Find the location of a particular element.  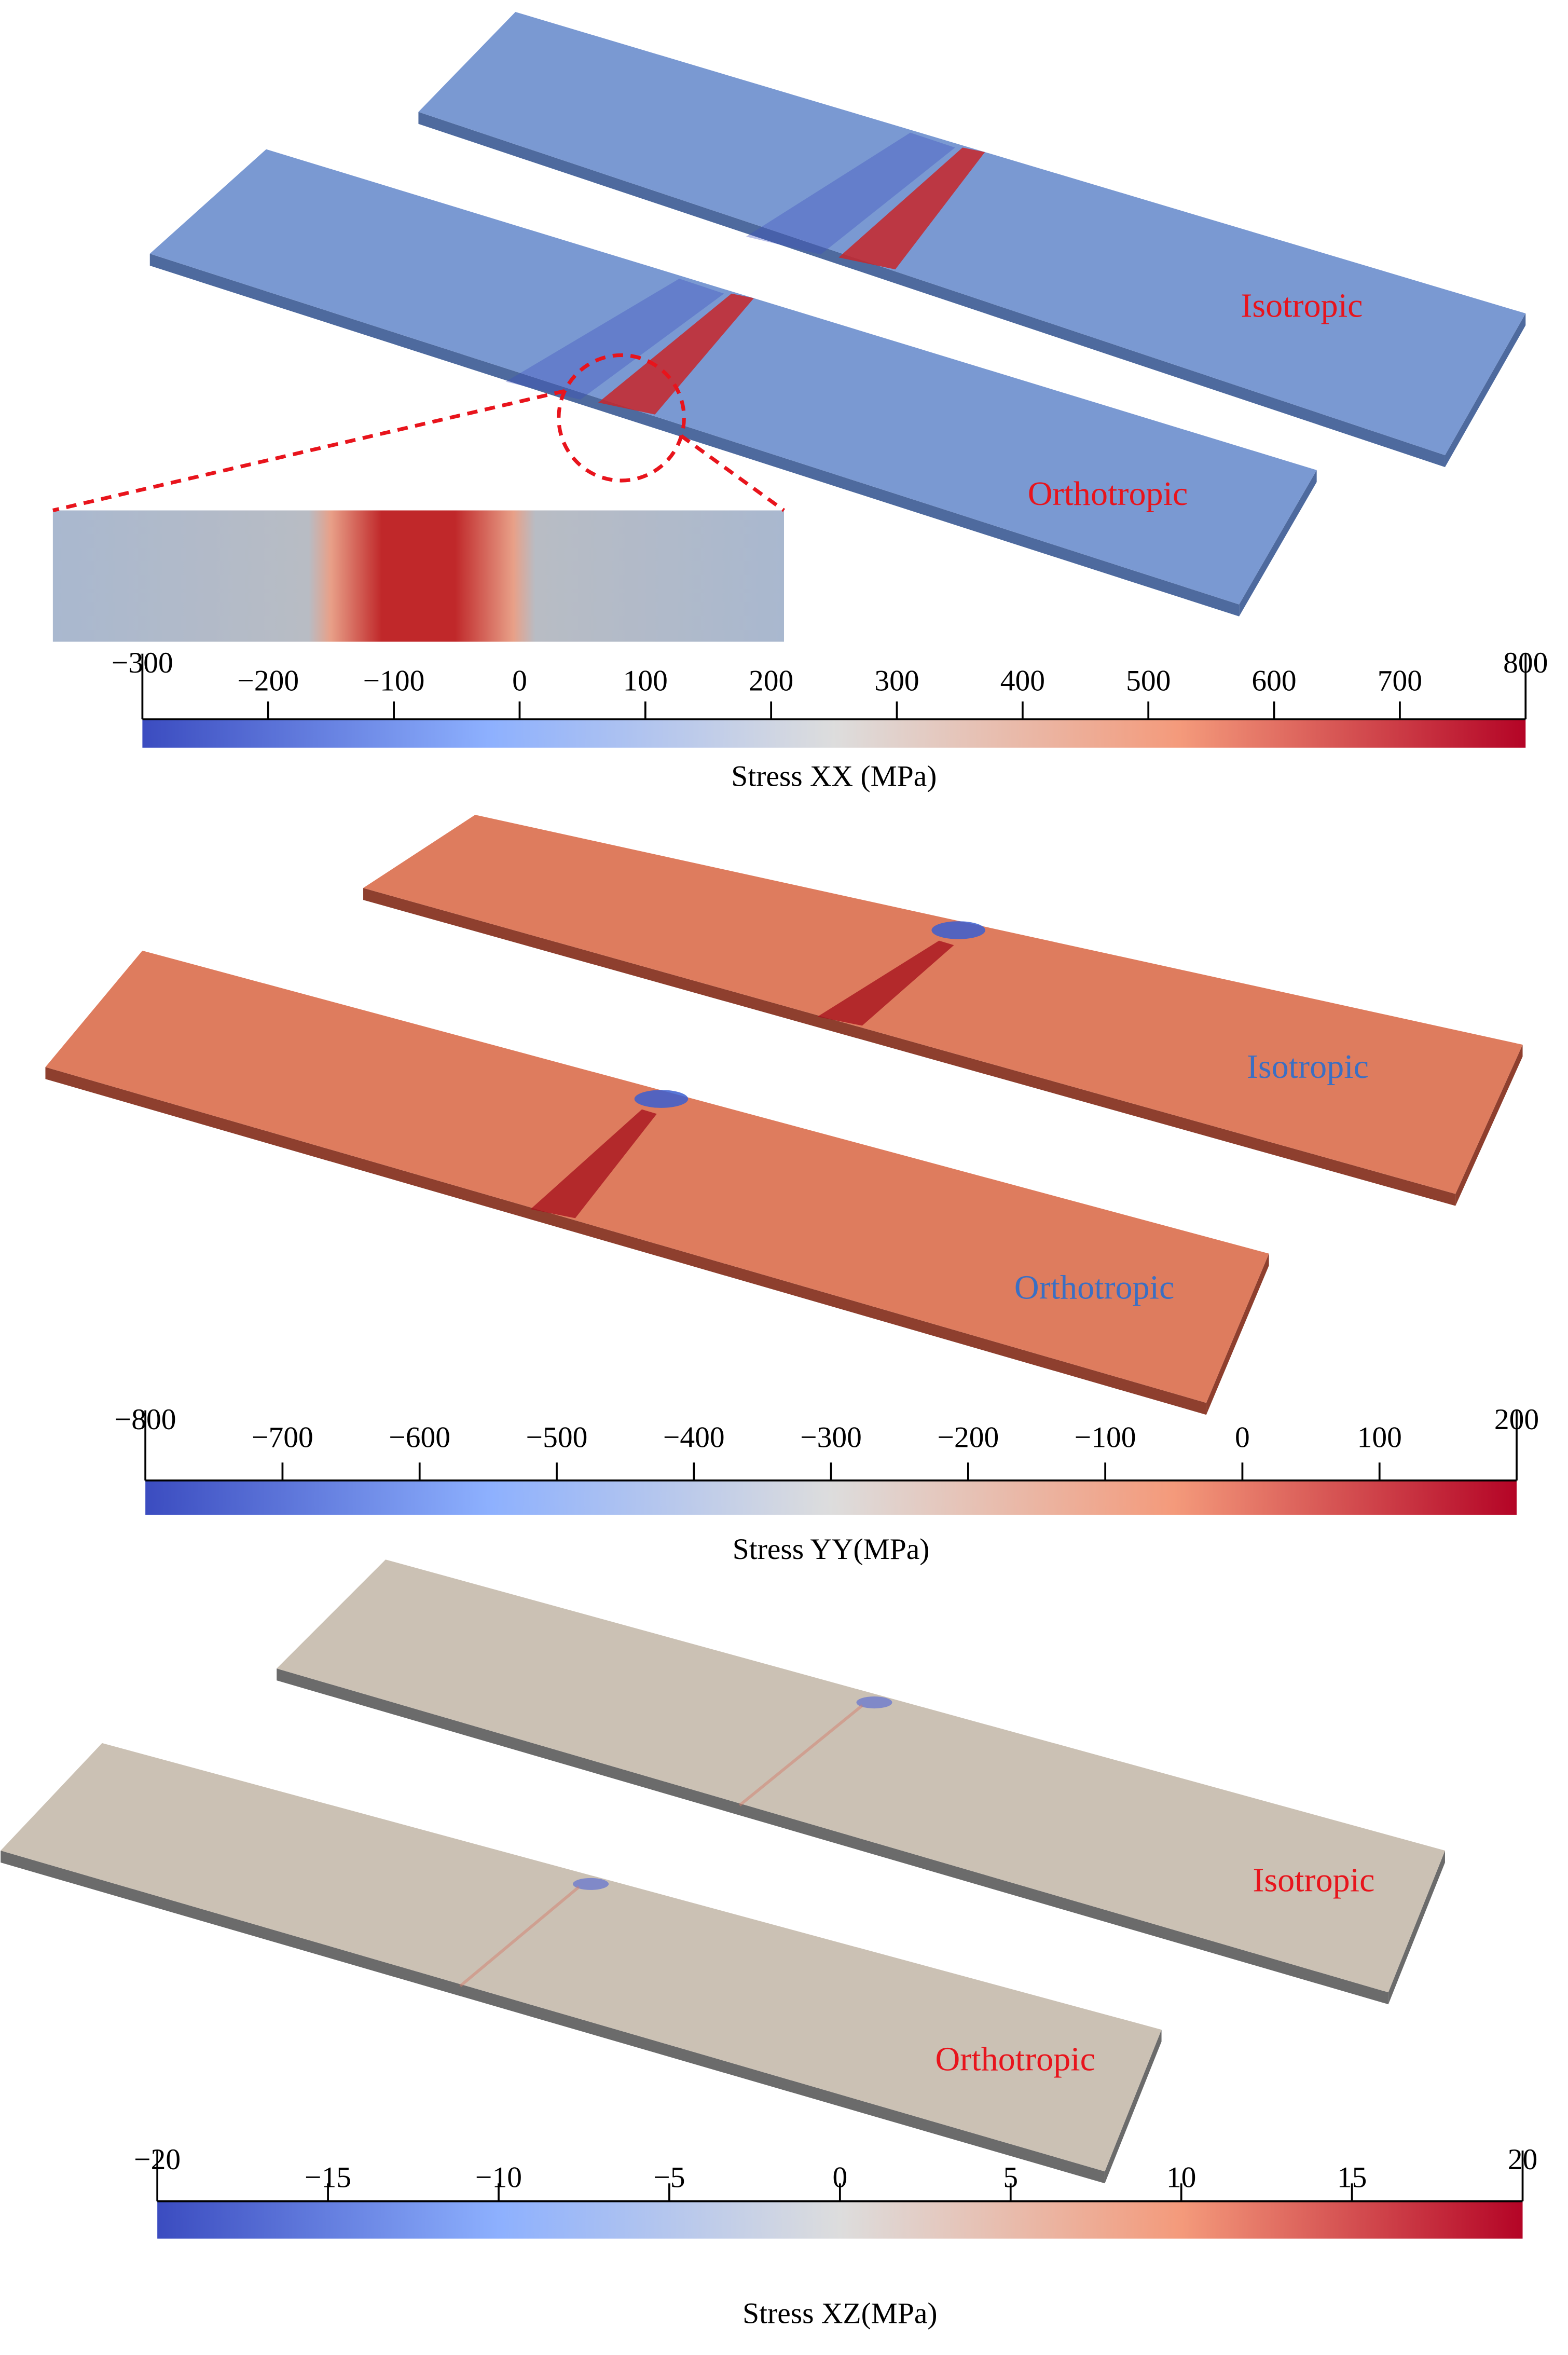

tick-label: −600 is located at coordinates (419, 1437).